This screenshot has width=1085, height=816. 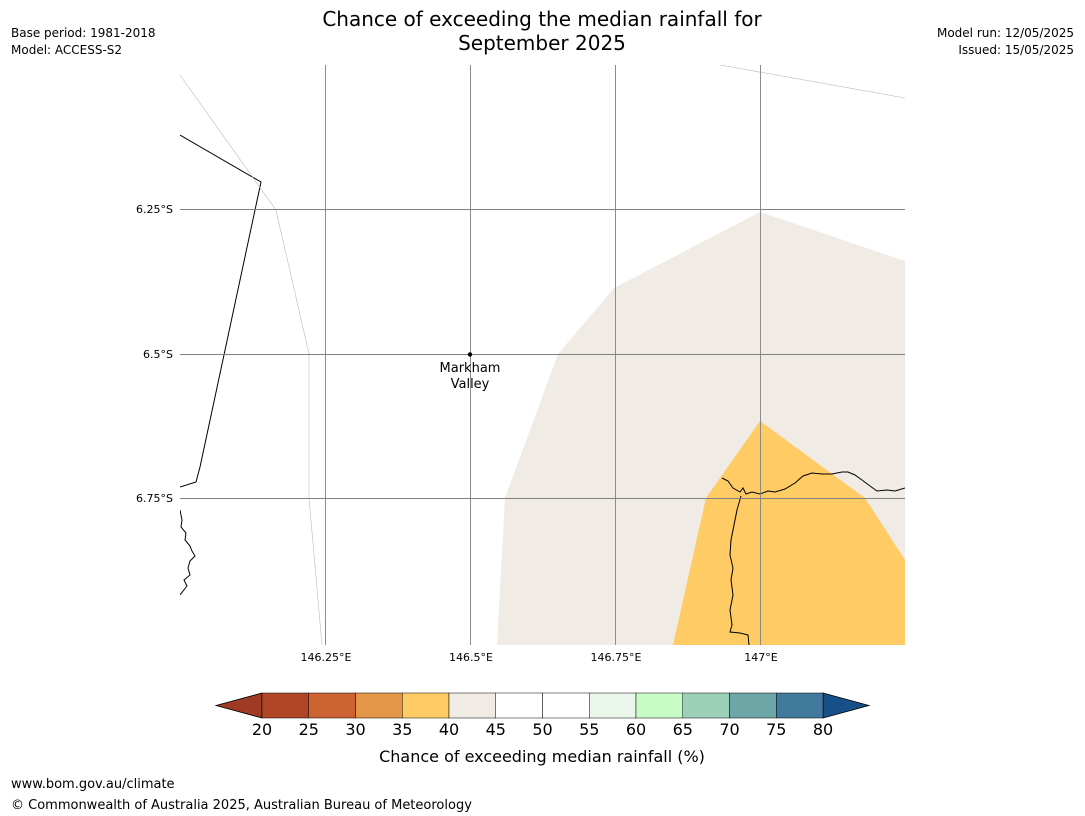 What do you see at coordinates (542, 43) in the screenshot?
I see `title-line-2: September 2025` at bounding box center [542, 43].